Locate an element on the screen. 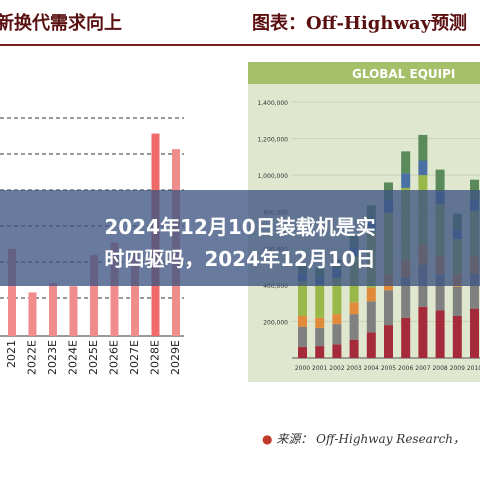 This screenshot has width=480, height=484. overlay-title-line-1: 2024年12月10日装载机是实 is located at coordinates (240, 227).